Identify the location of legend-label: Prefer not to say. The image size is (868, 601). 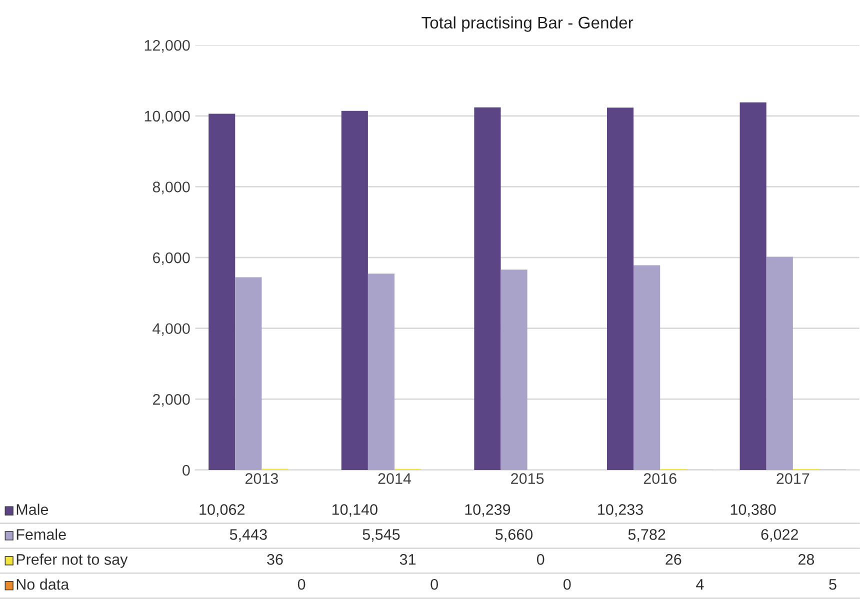
(72, 561).